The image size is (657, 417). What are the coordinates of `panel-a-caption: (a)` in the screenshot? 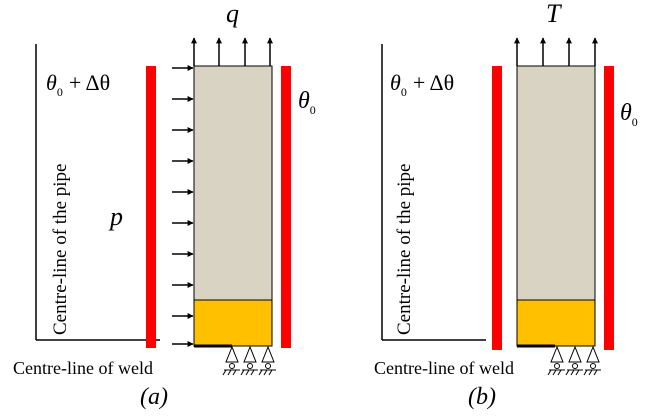 It's located at (154, 397).